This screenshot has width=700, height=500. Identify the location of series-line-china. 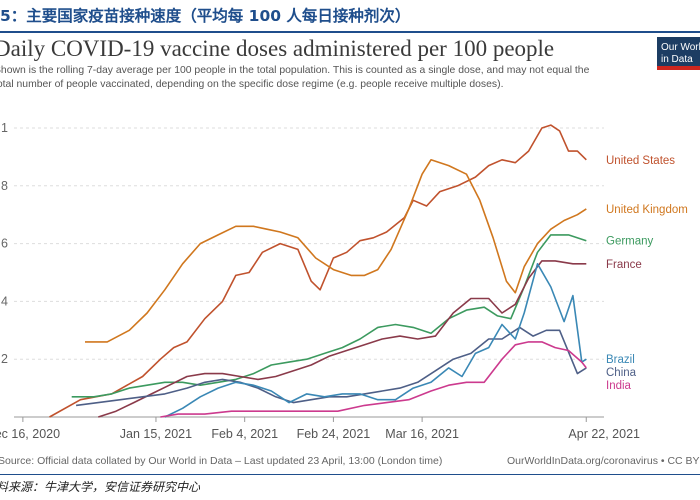
(331, 366).